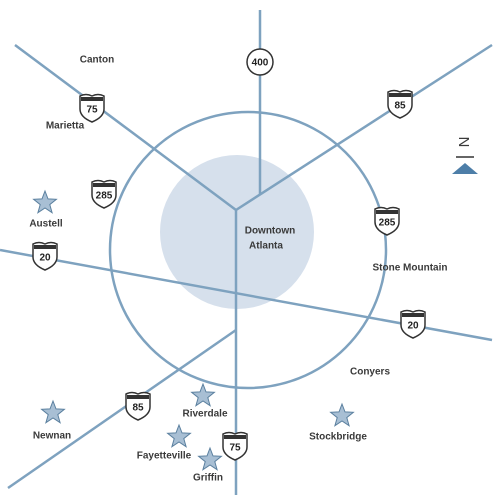  Describe the element at coordinates (464, 142) in the screenshot. I see `north-label: N` at that location.